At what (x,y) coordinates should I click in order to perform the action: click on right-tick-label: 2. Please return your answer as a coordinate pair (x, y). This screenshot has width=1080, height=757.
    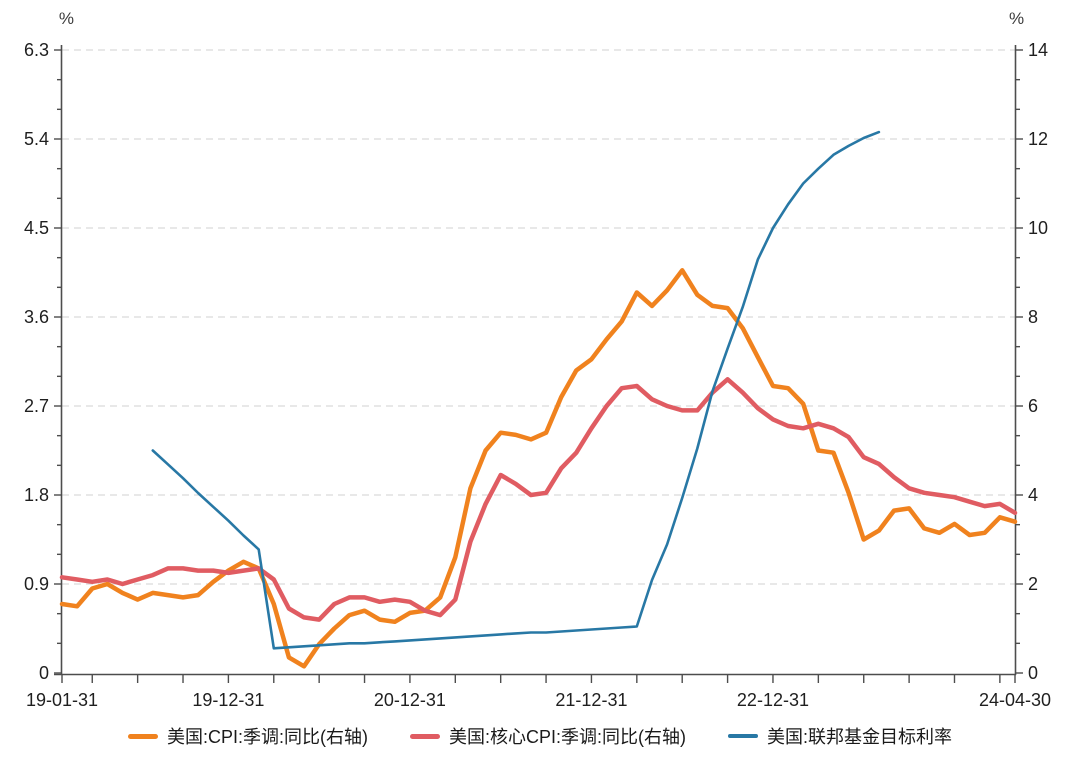
    Looking at the image, I should click on (1033, 584).